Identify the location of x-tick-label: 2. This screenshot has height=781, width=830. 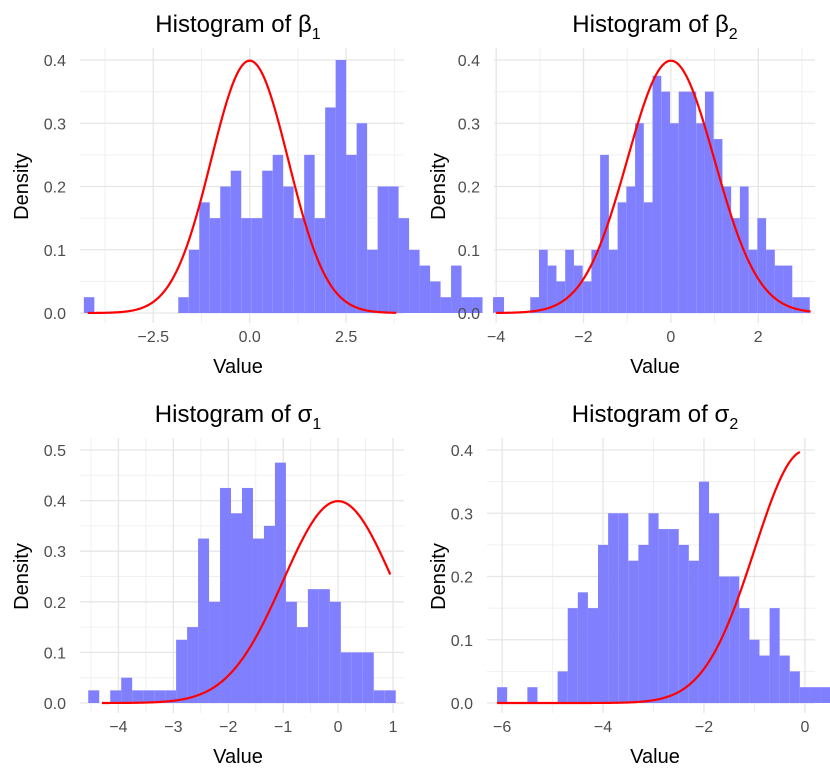
(758, 337).